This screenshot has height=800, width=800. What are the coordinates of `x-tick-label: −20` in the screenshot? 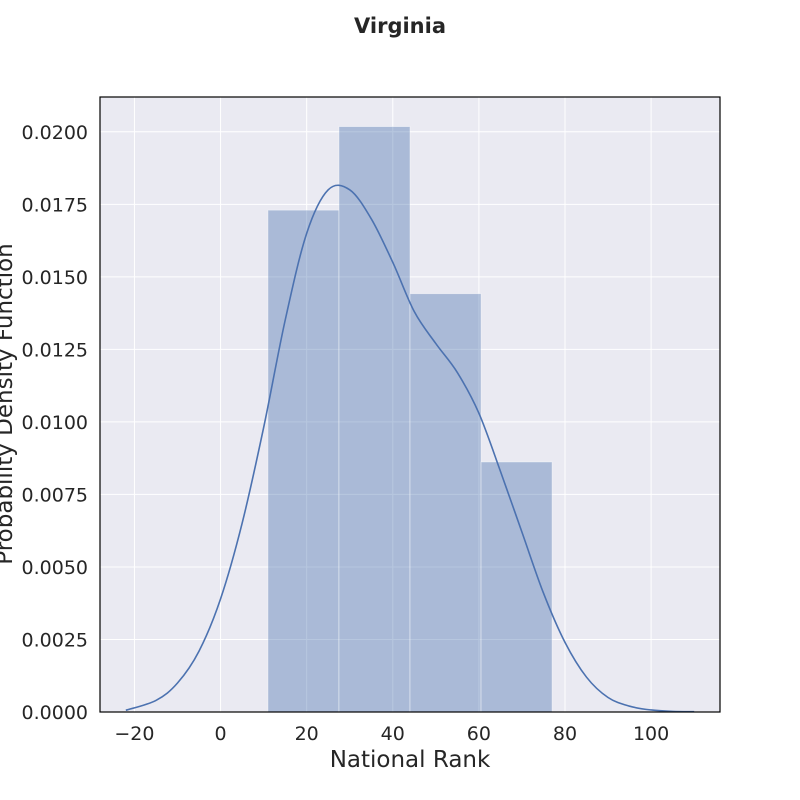 It's located at (134, 734).